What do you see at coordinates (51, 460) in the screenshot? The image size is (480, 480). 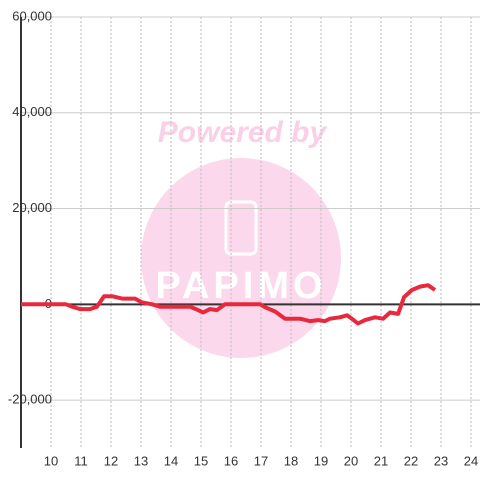 I see `x-tick-label: 10` at bounding box center [51, 460].